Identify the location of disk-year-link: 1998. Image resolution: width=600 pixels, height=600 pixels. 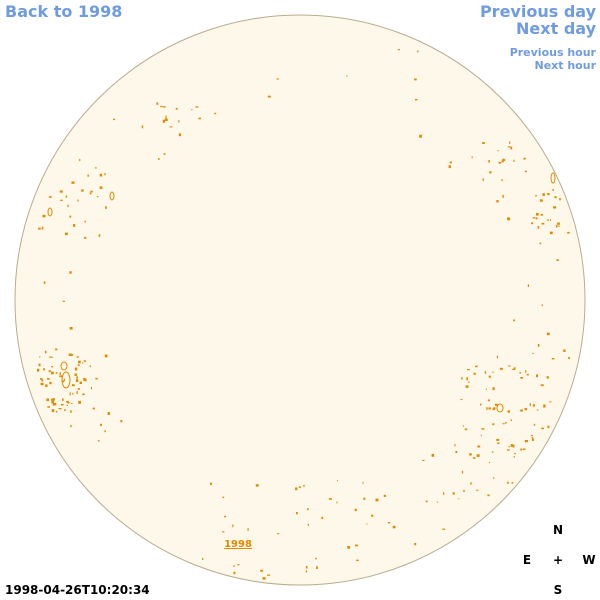
(238, 544).